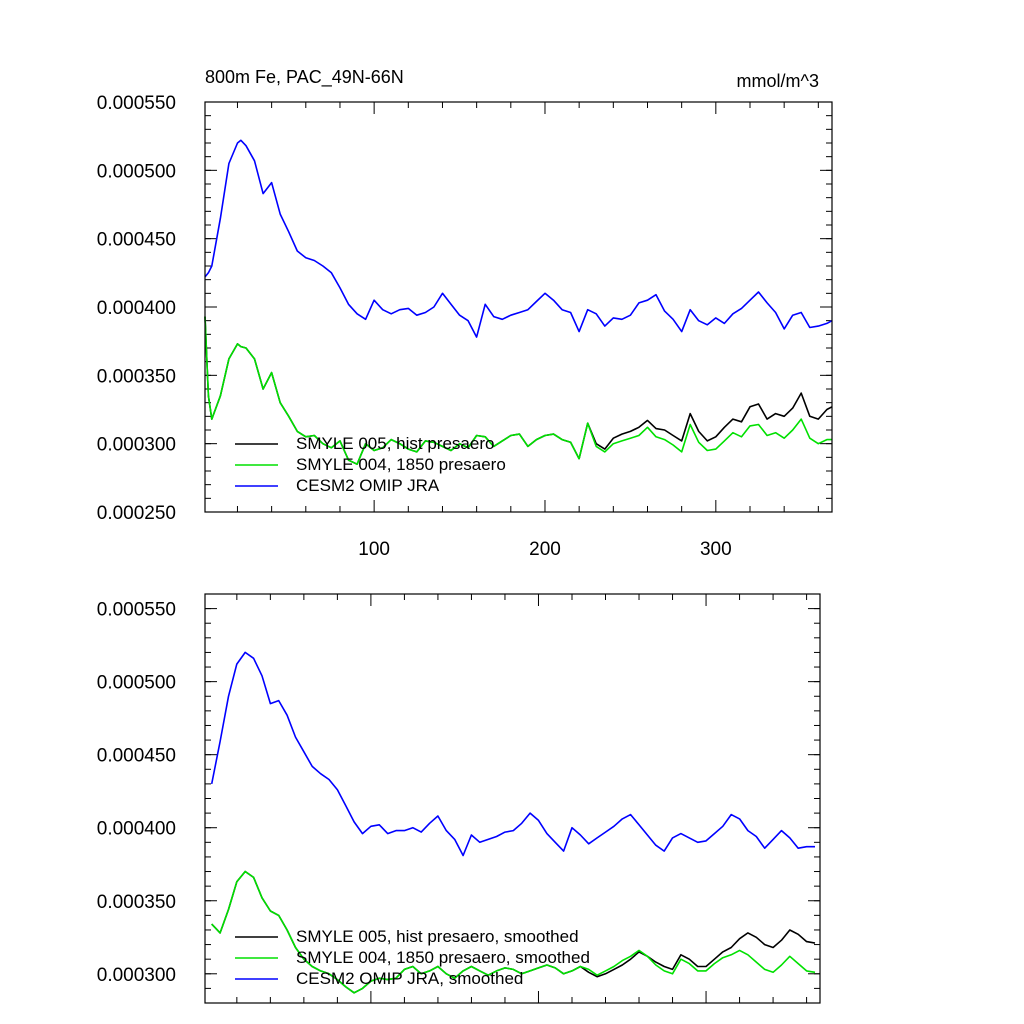 This screenshot has width=1024, height=1024. I want to click on figure-title: 800m Fe, PAC_49N-66N, so click(304, 77).